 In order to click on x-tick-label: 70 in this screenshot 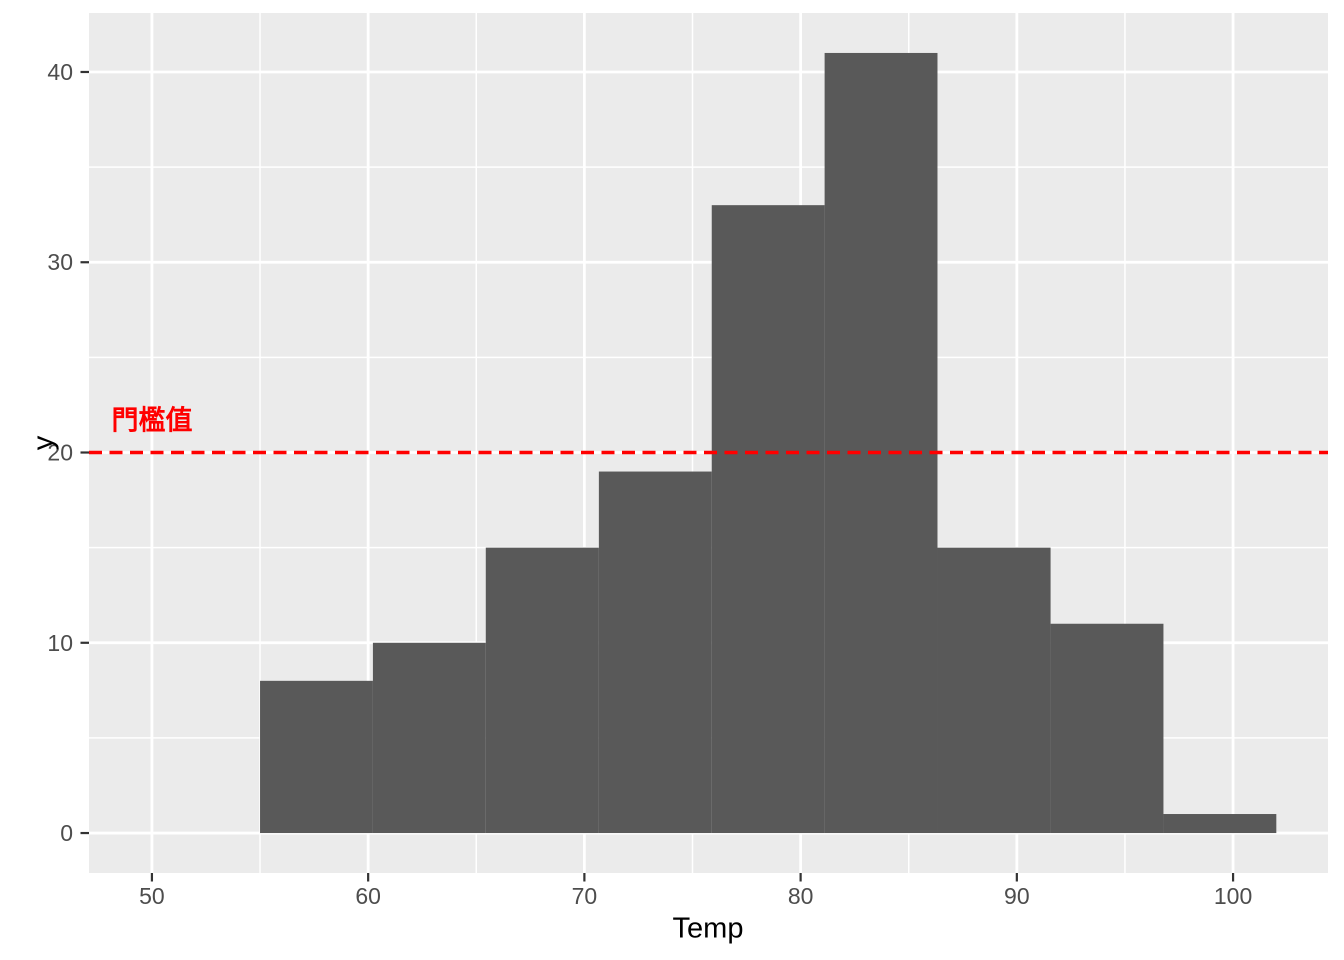, I will do `click(585, 896)`.